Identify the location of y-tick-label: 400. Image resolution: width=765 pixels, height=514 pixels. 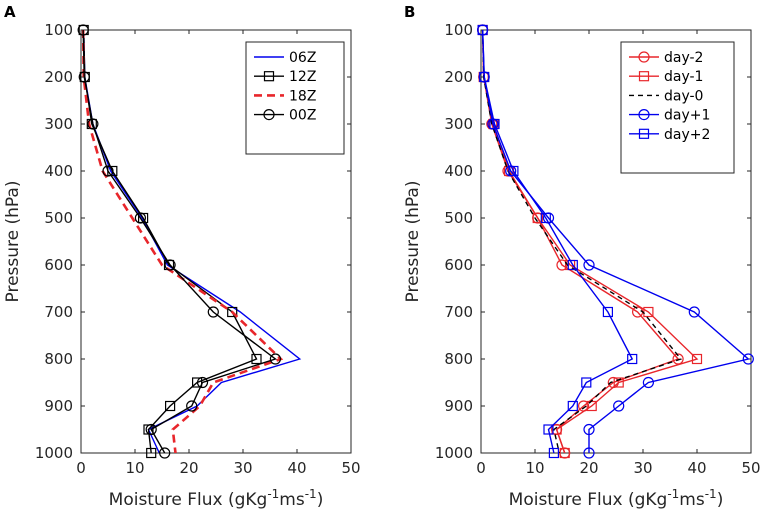
(58, 171).